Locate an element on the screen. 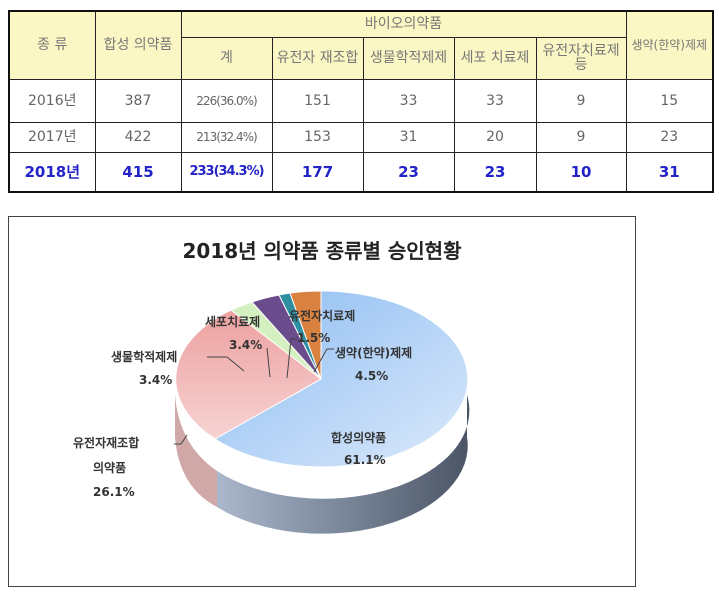  cell-synthetic: 415 is located at coordinates (138, 172).